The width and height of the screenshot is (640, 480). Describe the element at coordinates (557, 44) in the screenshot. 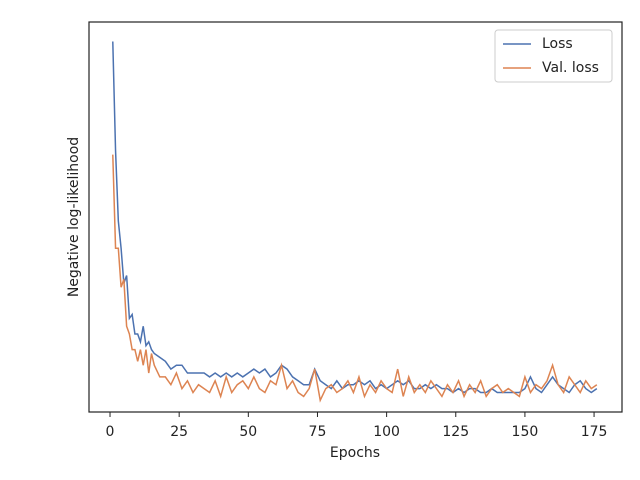

I see `legend-label: Loss` at that location.